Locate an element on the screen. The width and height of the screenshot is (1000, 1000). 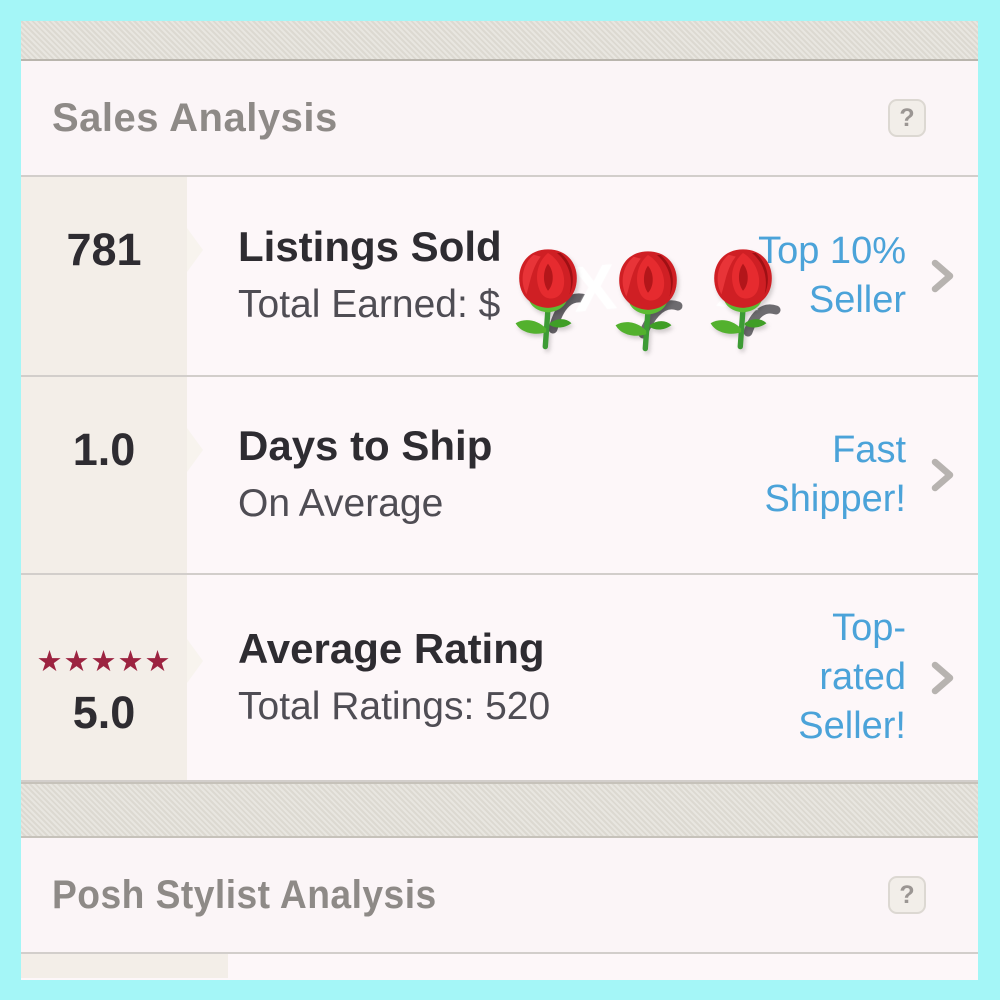
listings-sold-text: Listings Sold Total Earned: $ X X is located at coordinates (509, 276).